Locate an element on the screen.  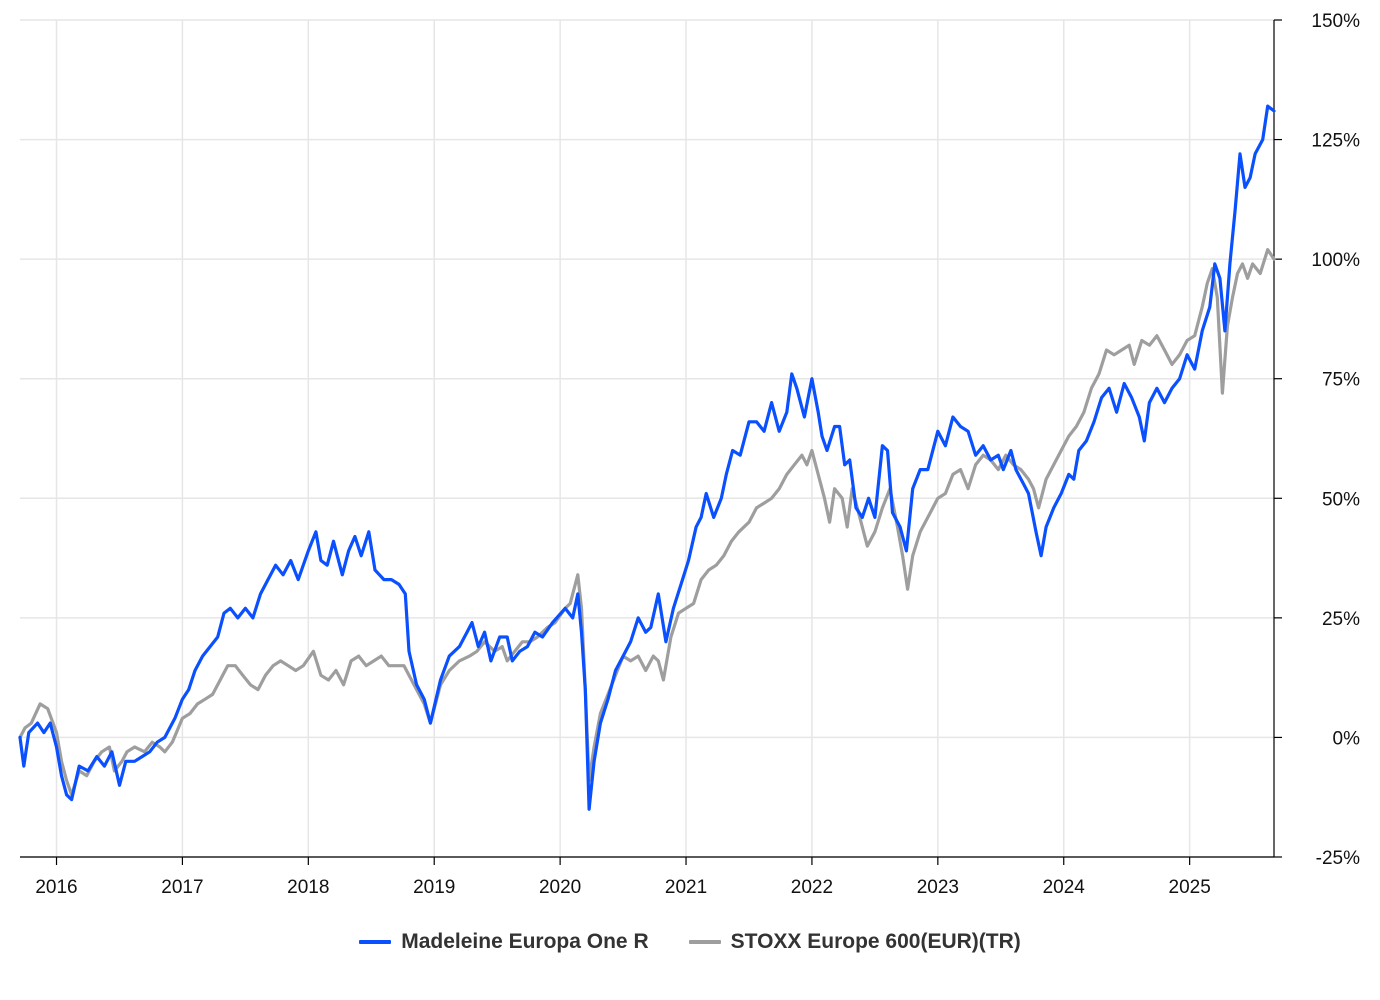
y-tick-label: 100% is located at coordinates (1335, 260).